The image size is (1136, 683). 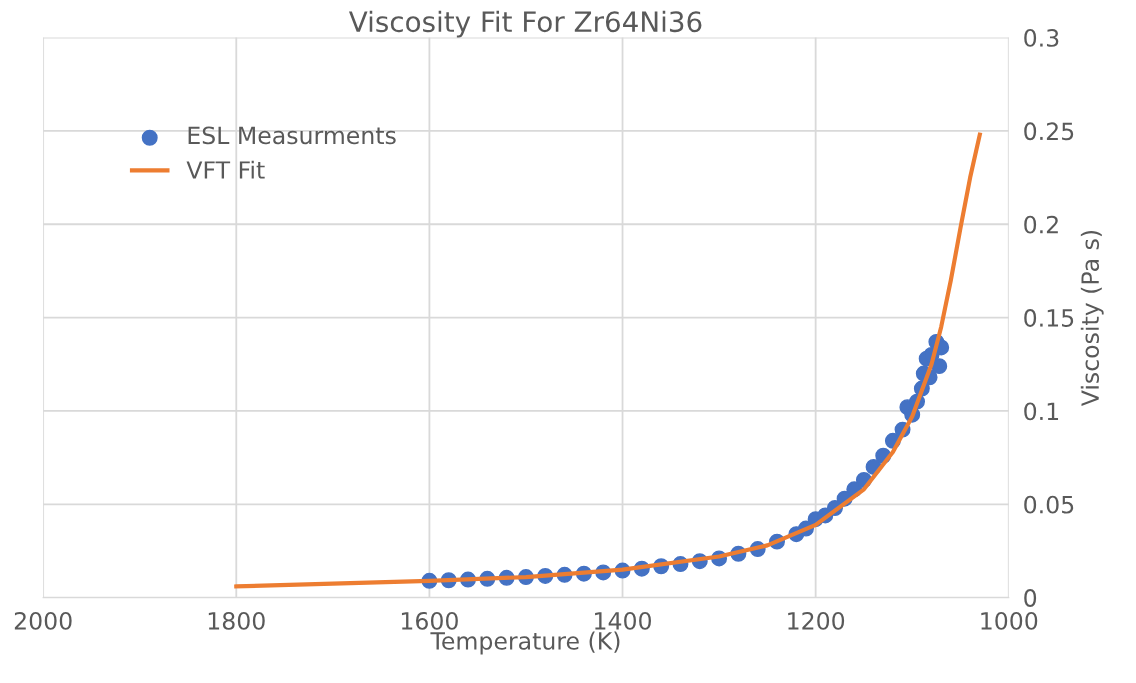 What do you see at coordinates (1049, 318) in the screenshot?
I see `y-tick-label: 0.15` at bounding box center [1049, 318].